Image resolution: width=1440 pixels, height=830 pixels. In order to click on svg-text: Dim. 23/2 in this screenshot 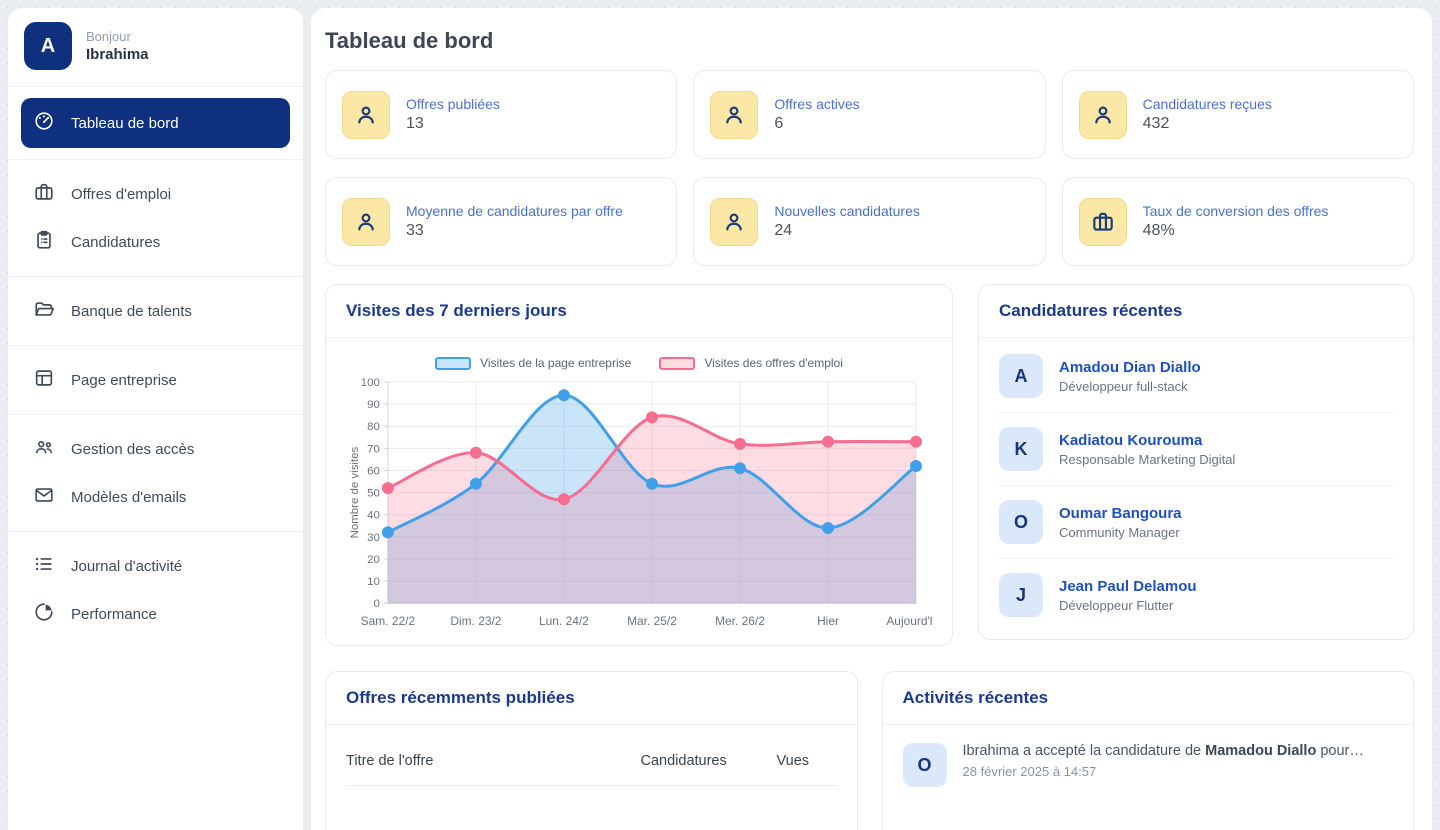, I will do `click(475, 621)`.